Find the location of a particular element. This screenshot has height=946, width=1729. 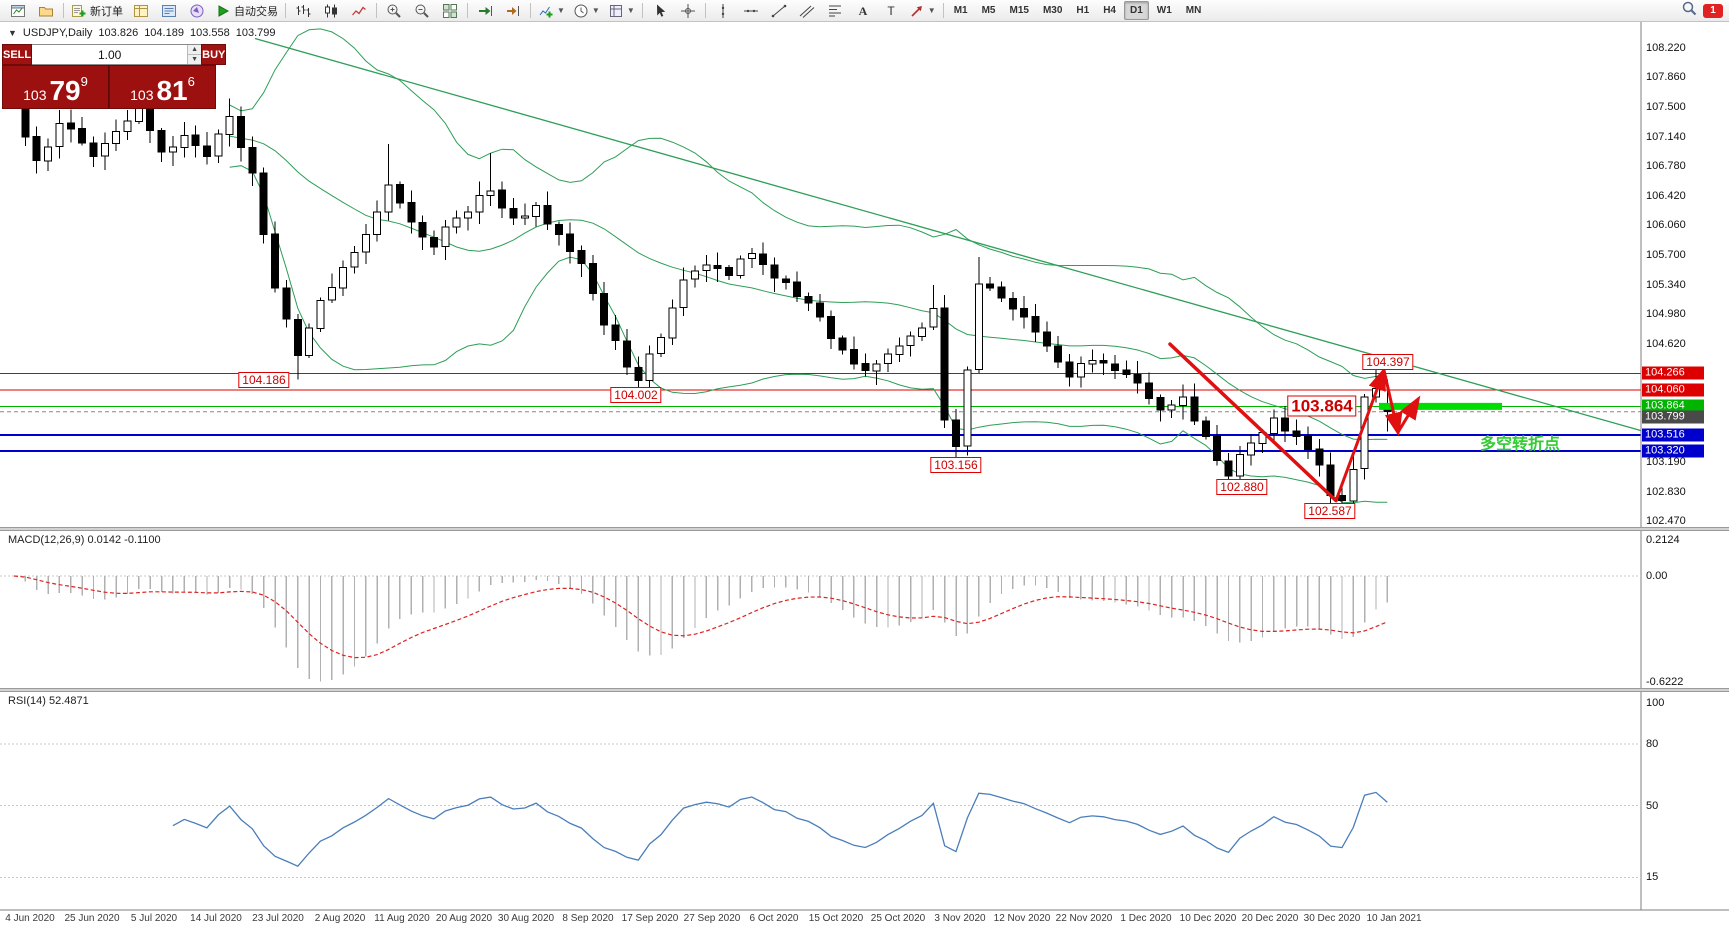

candles-chart-button is located at coordinates (331, 11).